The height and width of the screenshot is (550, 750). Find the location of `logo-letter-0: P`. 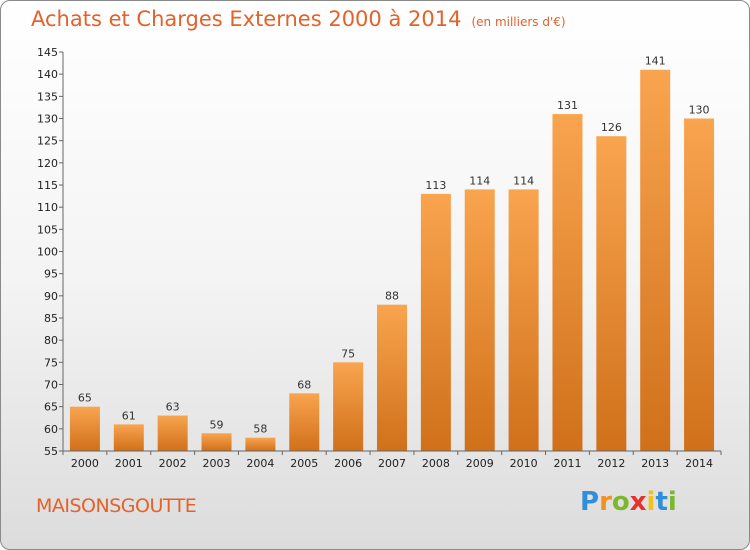

logo-letter-0: P is located at coordinates (590, 502).